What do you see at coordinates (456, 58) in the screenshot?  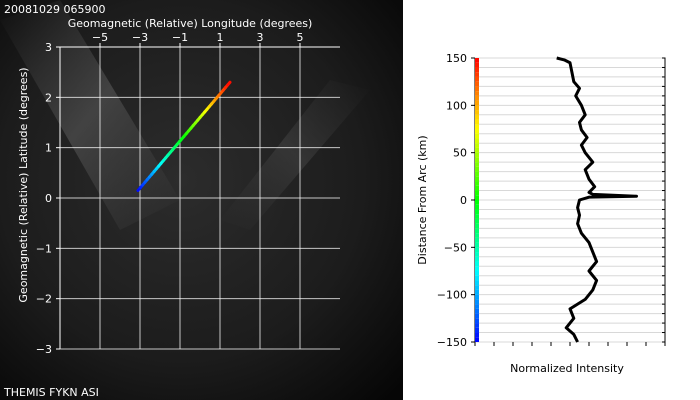 I see `y-tick-label: 150` at bounding box center [456, 58].